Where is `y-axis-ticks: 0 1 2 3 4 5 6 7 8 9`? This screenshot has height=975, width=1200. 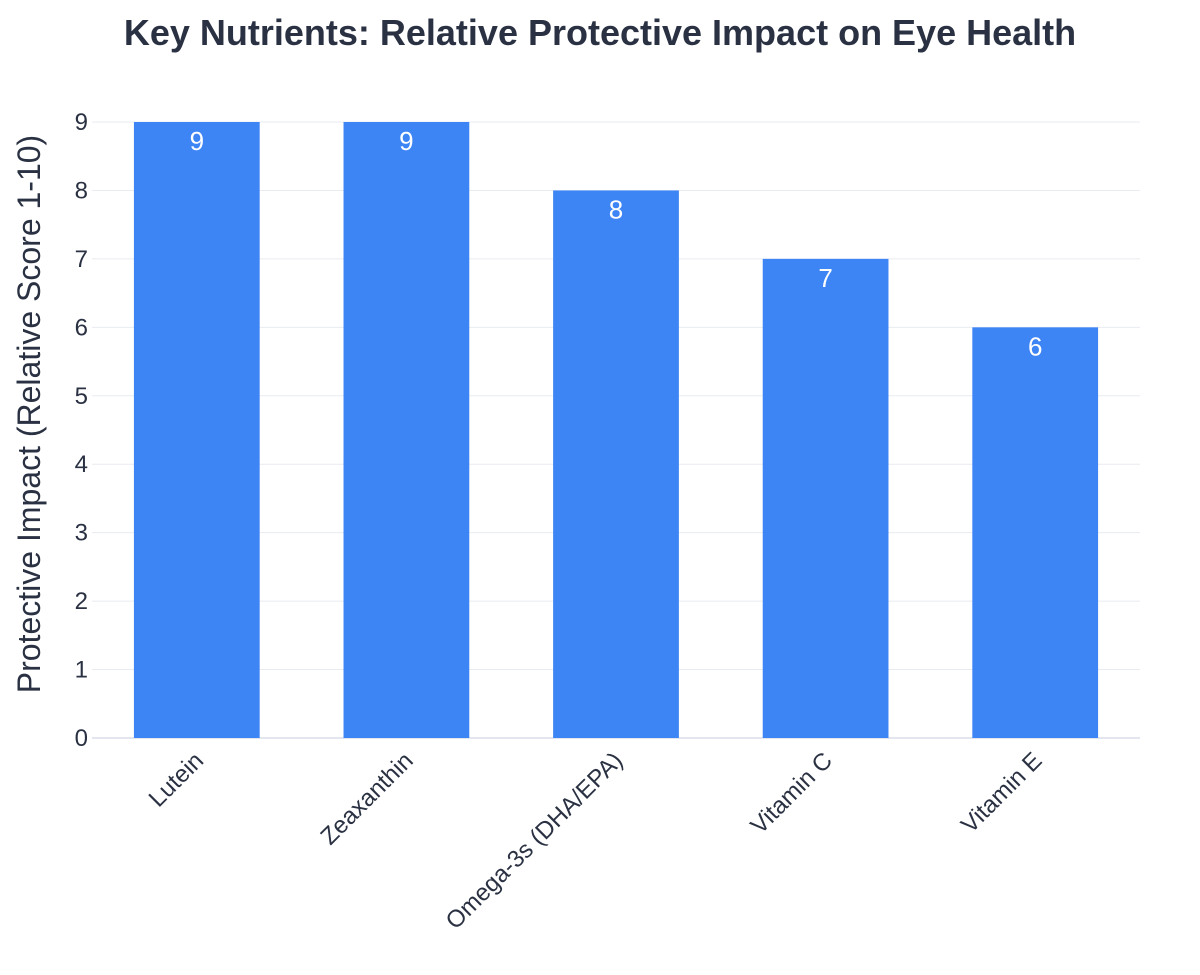
y-axis-ticks: 0 1 2 3 4 5 6 7 8 9 is located at coordinates (81, 430).